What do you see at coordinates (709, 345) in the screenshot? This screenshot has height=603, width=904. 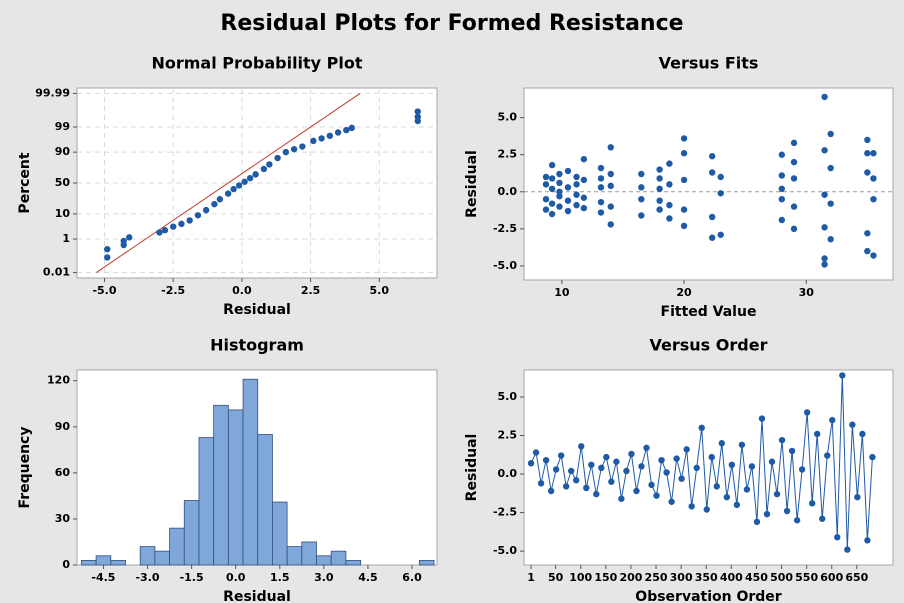 I see `panel-title: Versus Order` at bounding box center [709, 345].